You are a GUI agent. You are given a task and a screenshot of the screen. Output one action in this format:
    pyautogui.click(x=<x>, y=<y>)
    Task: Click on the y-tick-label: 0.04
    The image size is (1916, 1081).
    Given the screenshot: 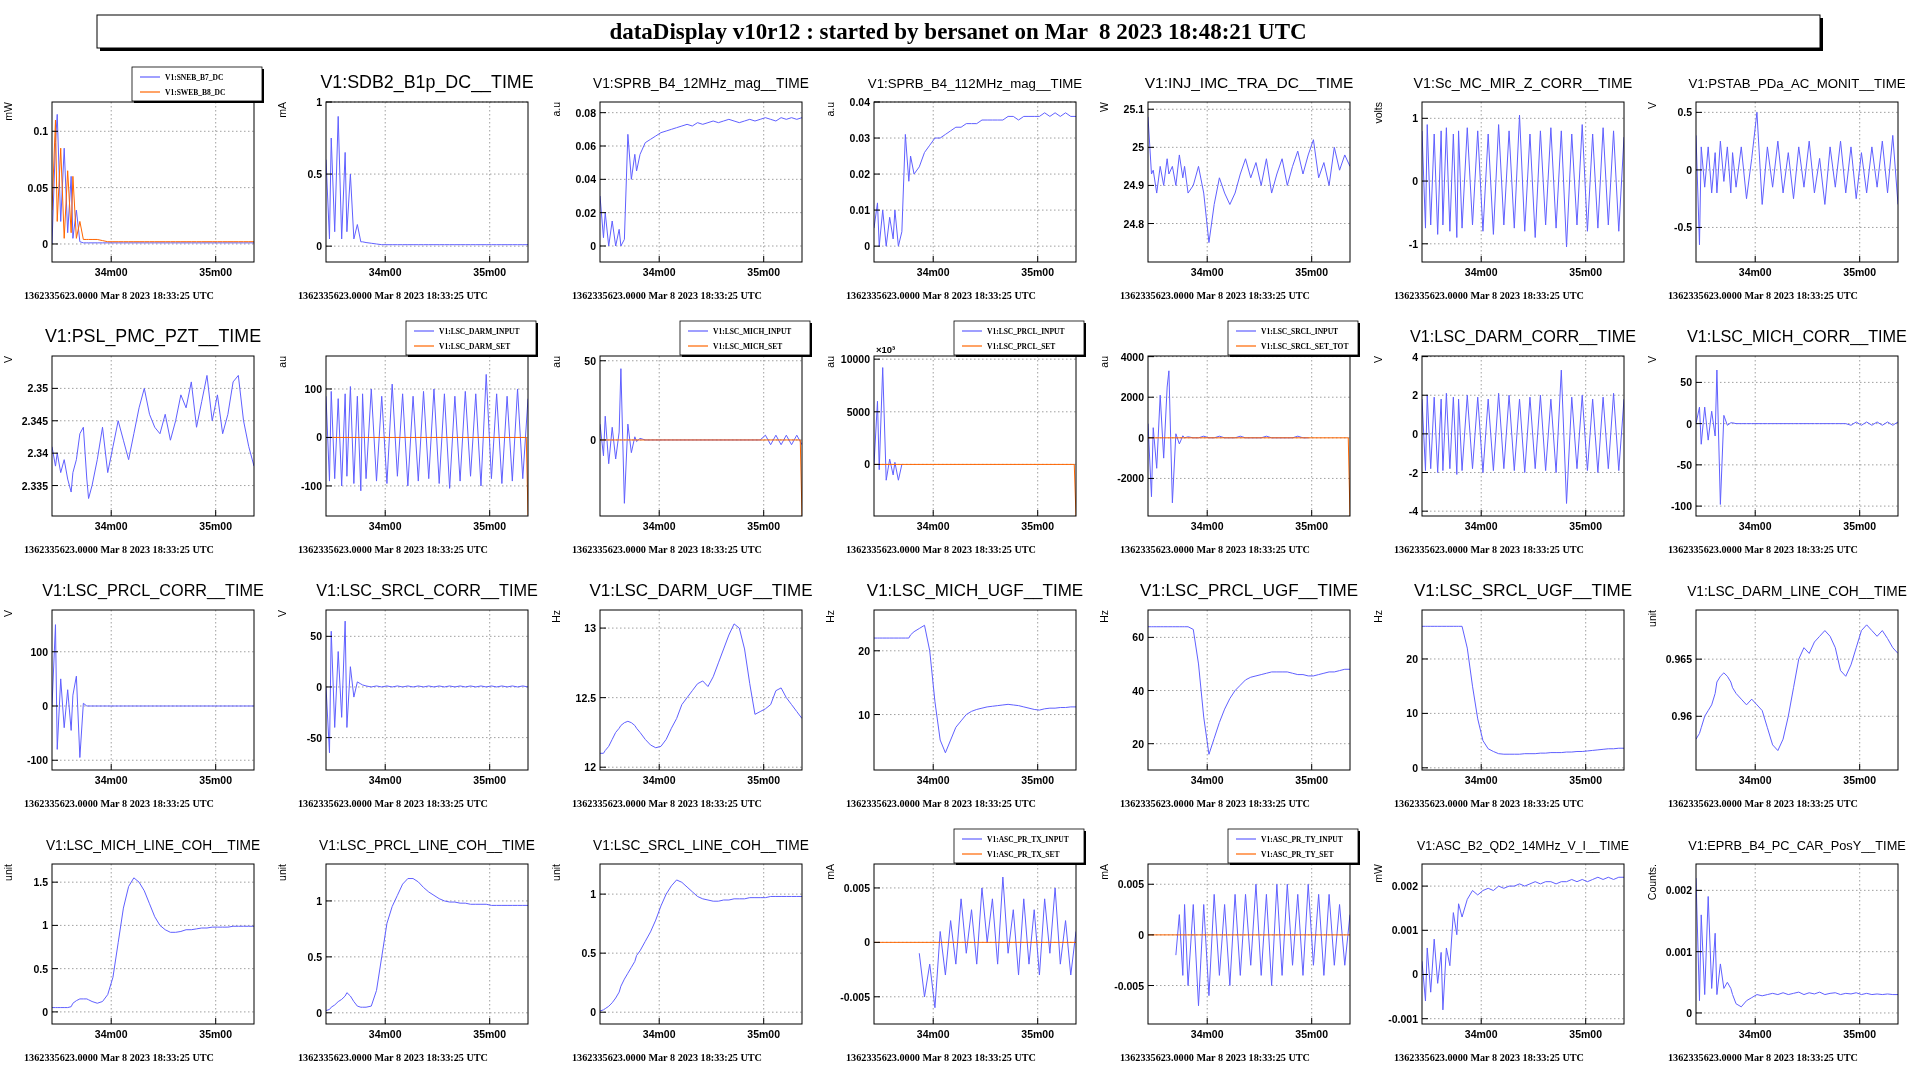 What is the action you would take?
    pyautogui.click(x=860, y=102)
    